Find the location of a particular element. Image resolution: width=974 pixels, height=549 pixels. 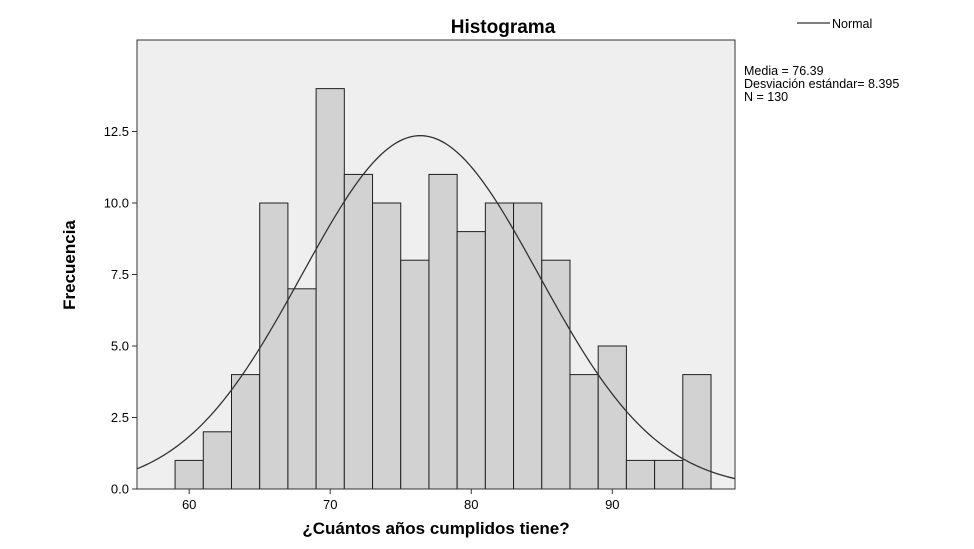

y-tick-label: 10.0 is located at coordinates (116, 203).